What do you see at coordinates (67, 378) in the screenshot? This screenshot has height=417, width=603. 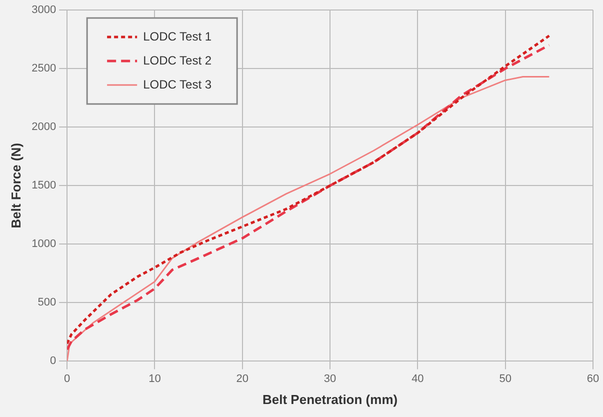 I see `x-tick-label: 0` at bounding box center [67, 378].